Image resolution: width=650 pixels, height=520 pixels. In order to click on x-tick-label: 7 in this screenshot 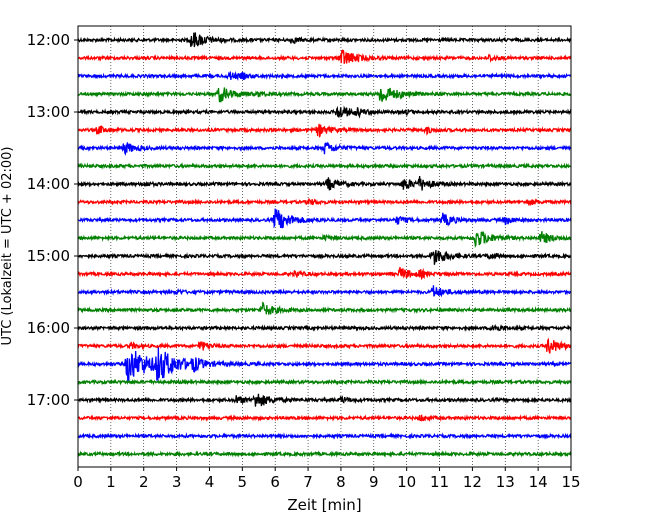, I will do `click(308, 482)`.